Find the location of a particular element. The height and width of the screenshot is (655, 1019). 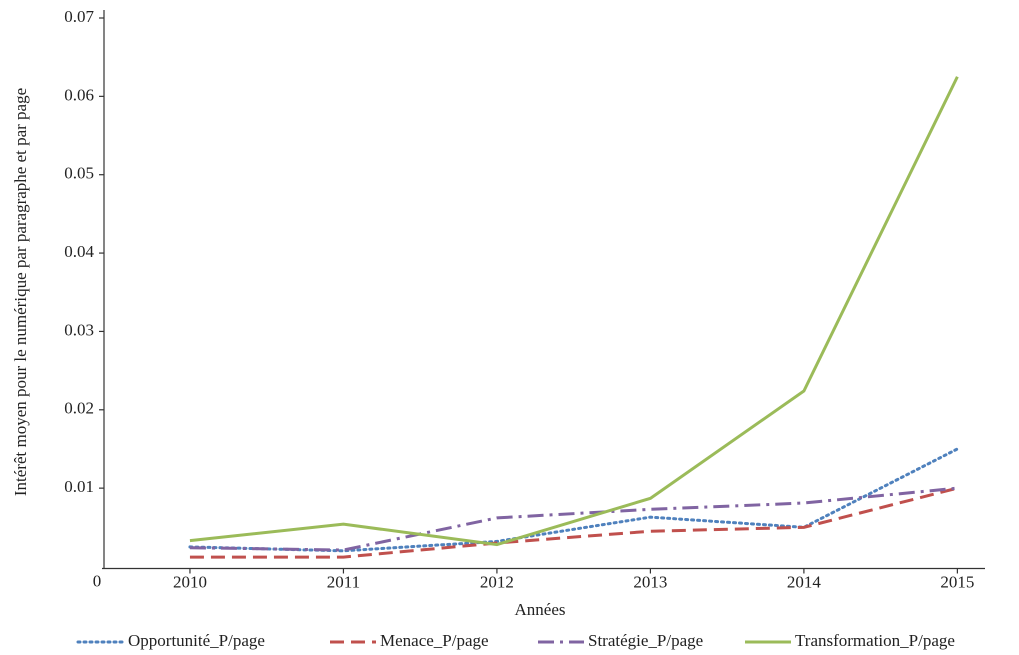

x-axis-label: Années is located at coordinates (540, 609).